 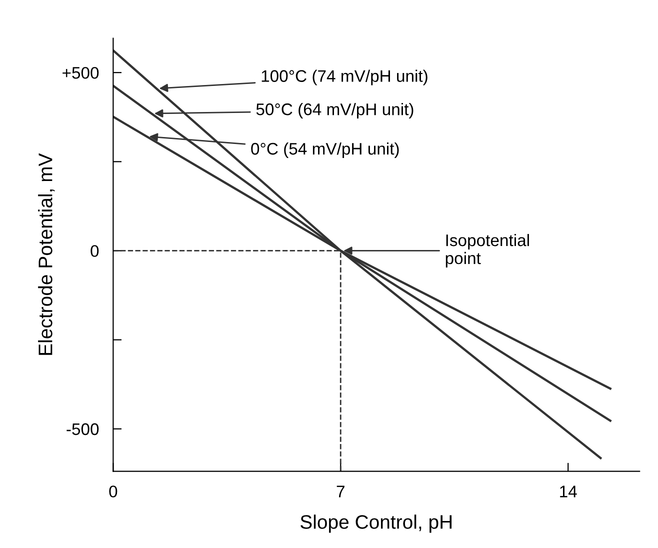 I want to click on x-axis-title: Slope Control, pH, so click(x=376, y=523).